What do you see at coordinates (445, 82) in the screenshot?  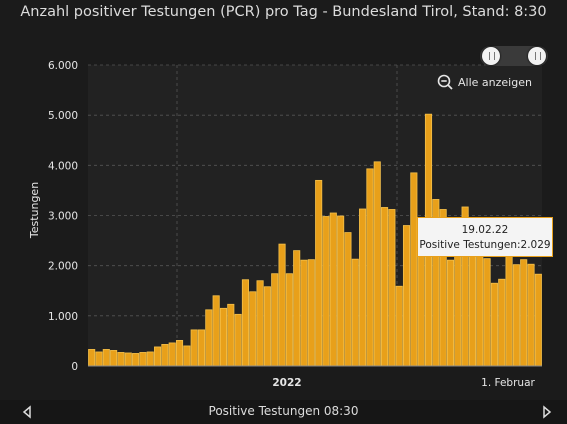 I see `zoom-out-icon` at bounding box center [445, 82].